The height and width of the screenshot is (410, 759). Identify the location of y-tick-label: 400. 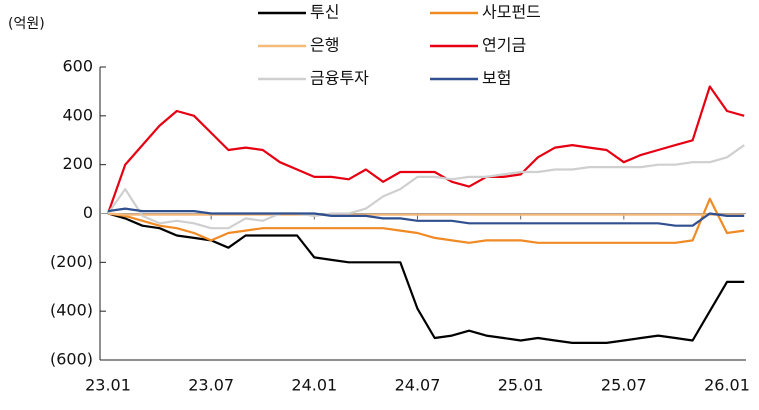
(77, 114).